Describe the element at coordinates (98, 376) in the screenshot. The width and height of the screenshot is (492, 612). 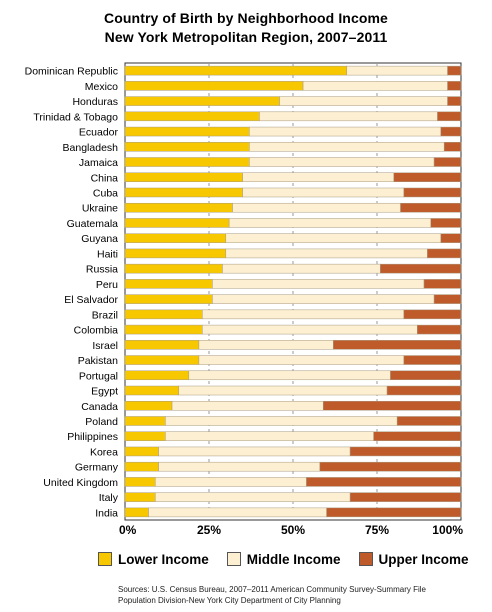
I see `y-tick-label: Portugal` at that location.